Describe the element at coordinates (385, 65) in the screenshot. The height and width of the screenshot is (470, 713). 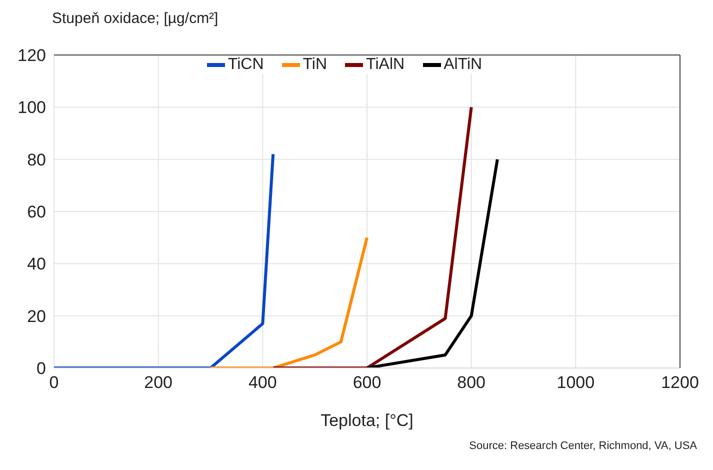
I see `legend-label: TiAlN` at that location.